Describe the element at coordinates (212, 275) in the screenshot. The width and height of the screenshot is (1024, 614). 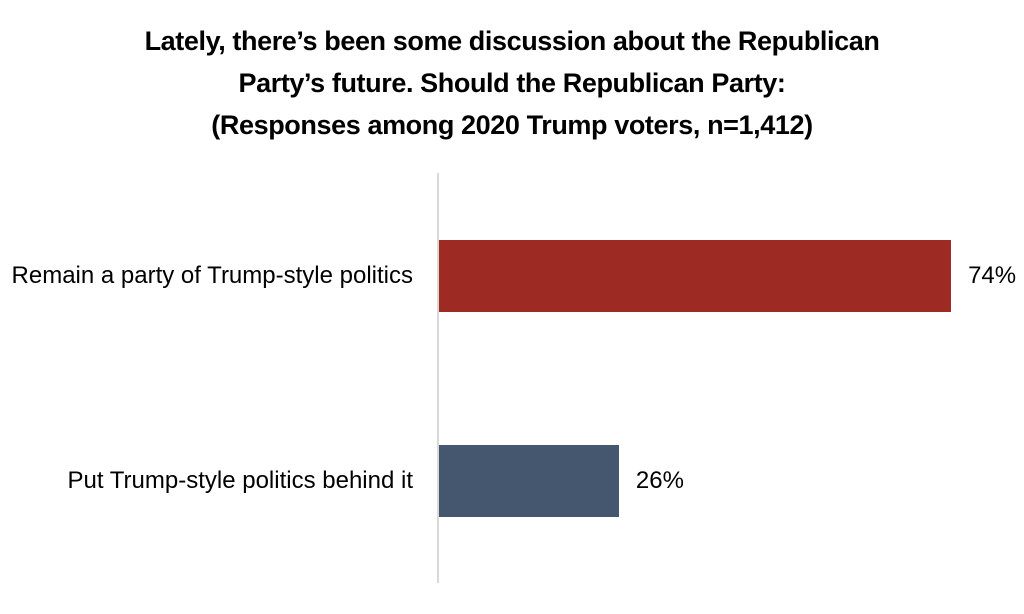
I see `category-label: Remain a party of Trump-style politics` at that location.